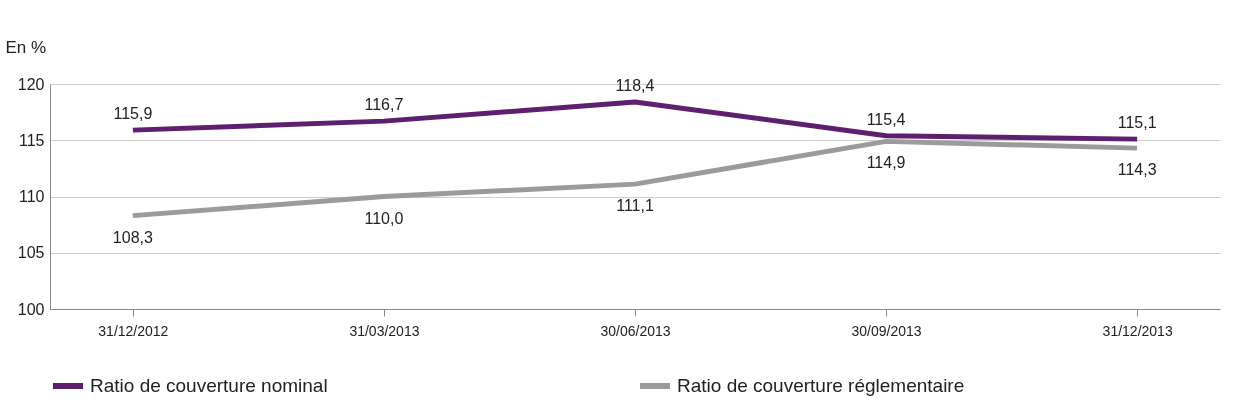 The width and height of the screenshot is (1260, 414). I want to click on x-tick-label: 30/09/2013, so click(886, 330).